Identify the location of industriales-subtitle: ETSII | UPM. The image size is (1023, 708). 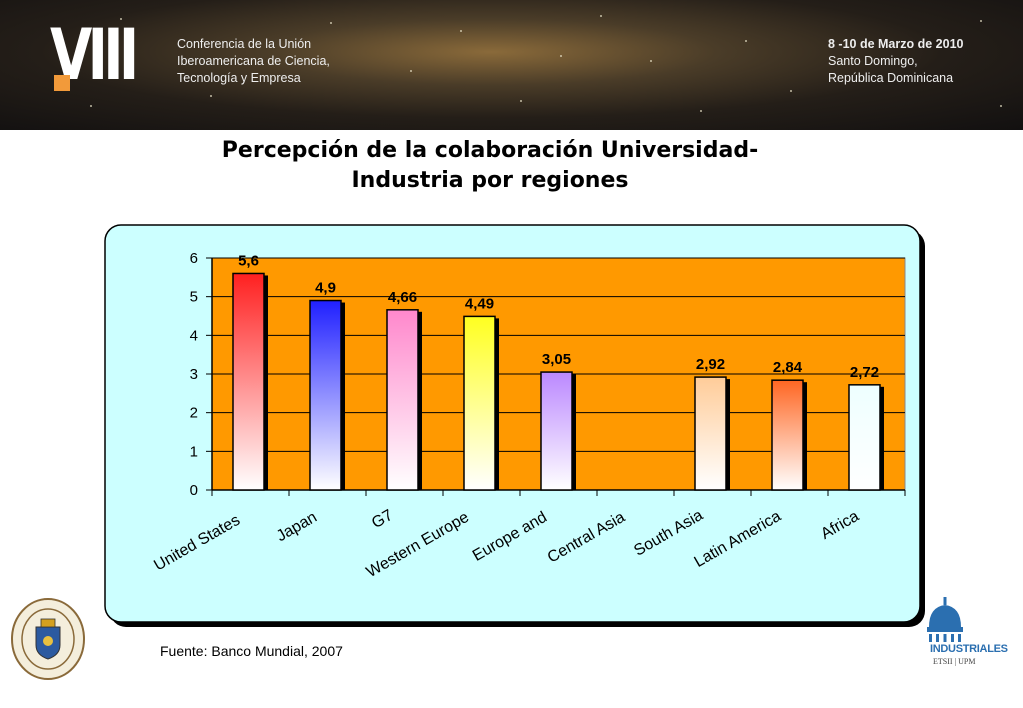
(954, 661).